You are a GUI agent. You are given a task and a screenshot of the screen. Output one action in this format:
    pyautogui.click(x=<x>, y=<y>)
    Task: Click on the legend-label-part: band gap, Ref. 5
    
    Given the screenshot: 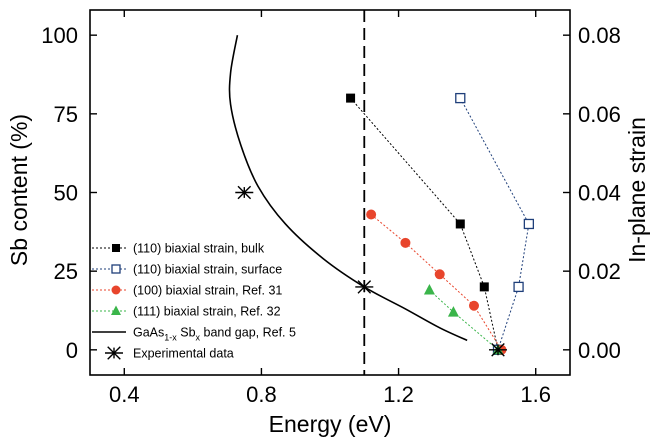 What is the action you would take?
    pyautogui.click(x=248, y=333)
    